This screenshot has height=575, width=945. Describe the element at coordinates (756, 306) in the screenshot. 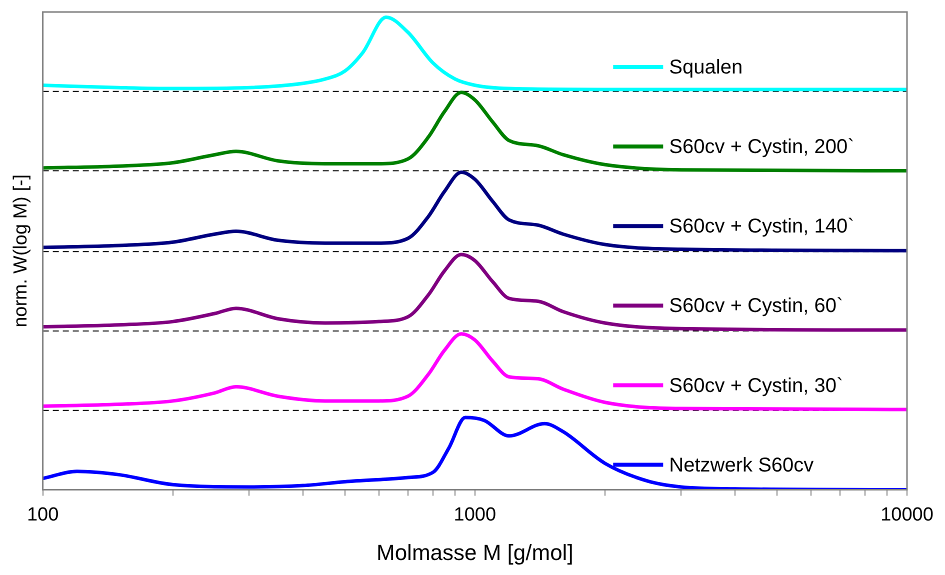

I see `legend-label: S60cv + Cystin, 60`` at that location.